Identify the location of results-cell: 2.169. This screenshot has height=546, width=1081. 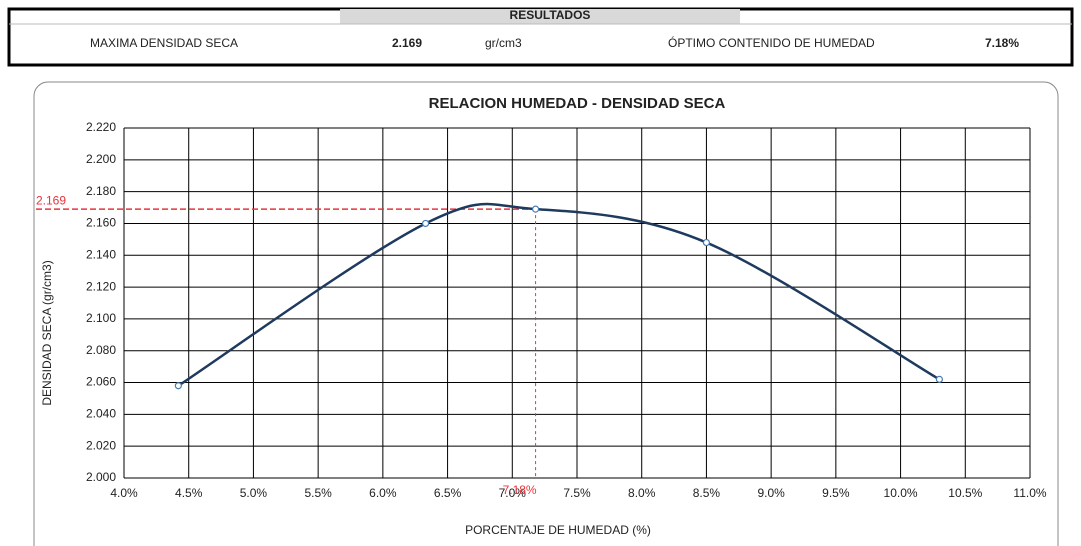
(407, 43).